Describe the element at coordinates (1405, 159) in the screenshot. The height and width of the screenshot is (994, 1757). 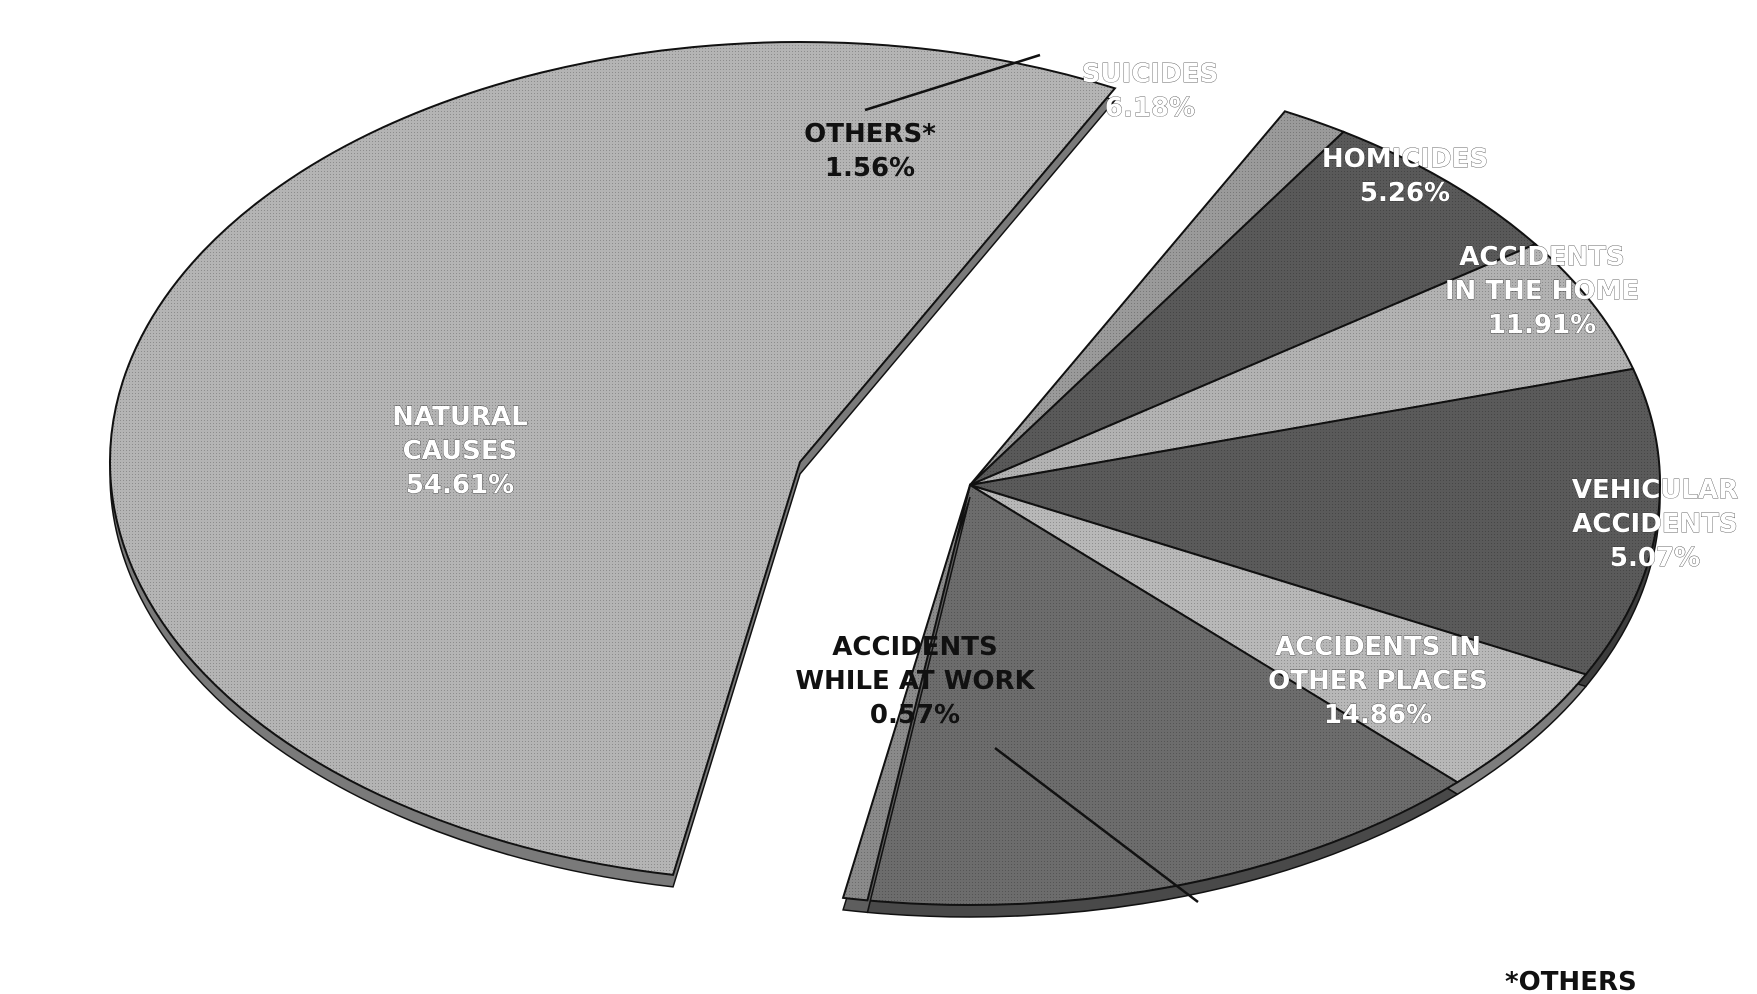
I see `slice-label-line: HOMICIDES` at that location.